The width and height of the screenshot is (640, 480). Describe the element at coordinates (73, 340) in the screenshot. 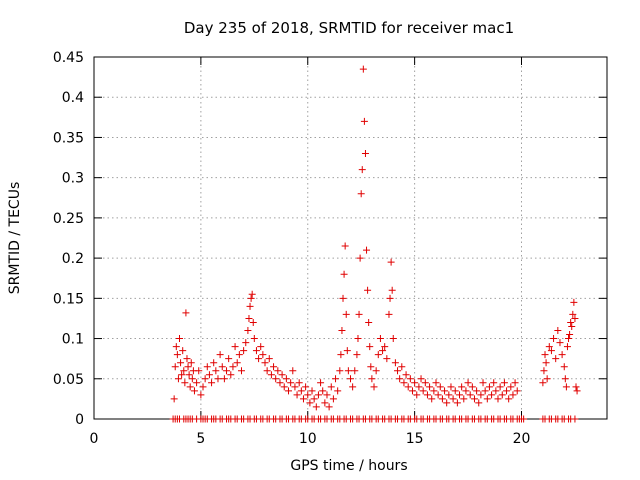

I see `y-tick-label: 0.1` at that location.